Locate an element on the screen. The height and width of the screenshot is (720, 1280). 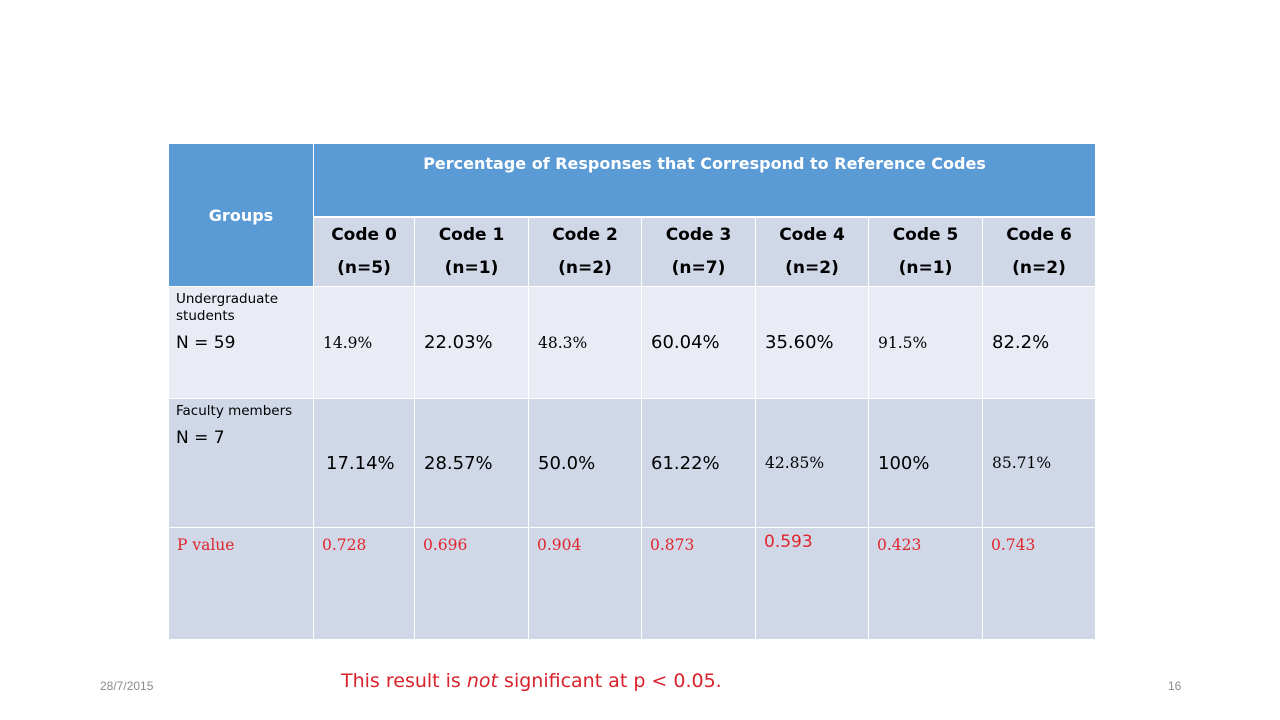
code-label: Code 4 is located at coordinates (812, 234).